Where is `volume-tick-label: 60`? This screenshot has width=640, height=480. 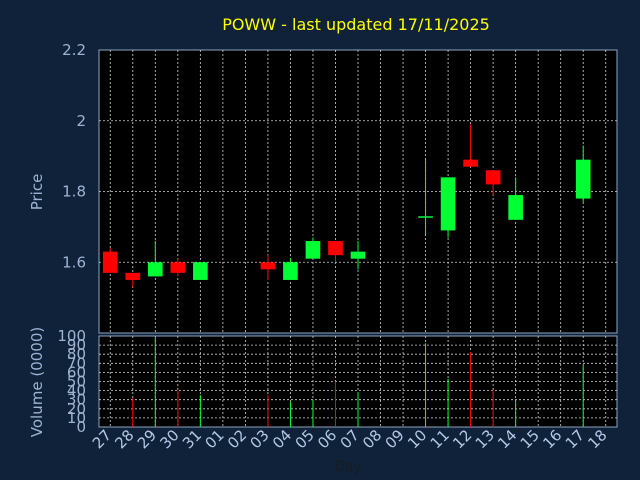 volume-tick-label: 60 is located at coordinates (76, 372).